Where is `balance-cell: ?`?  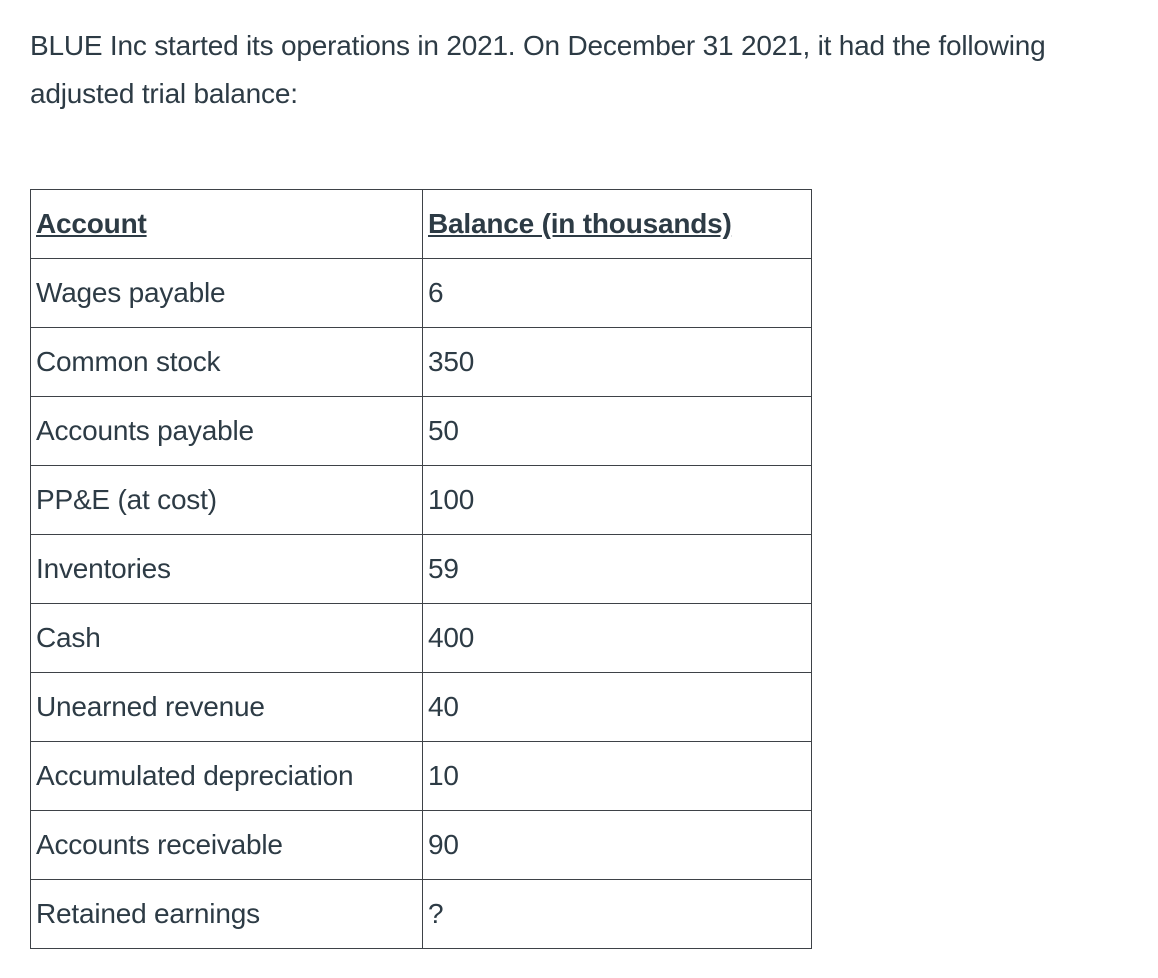
balance-cell: ? is located at coordinates (617, 914).